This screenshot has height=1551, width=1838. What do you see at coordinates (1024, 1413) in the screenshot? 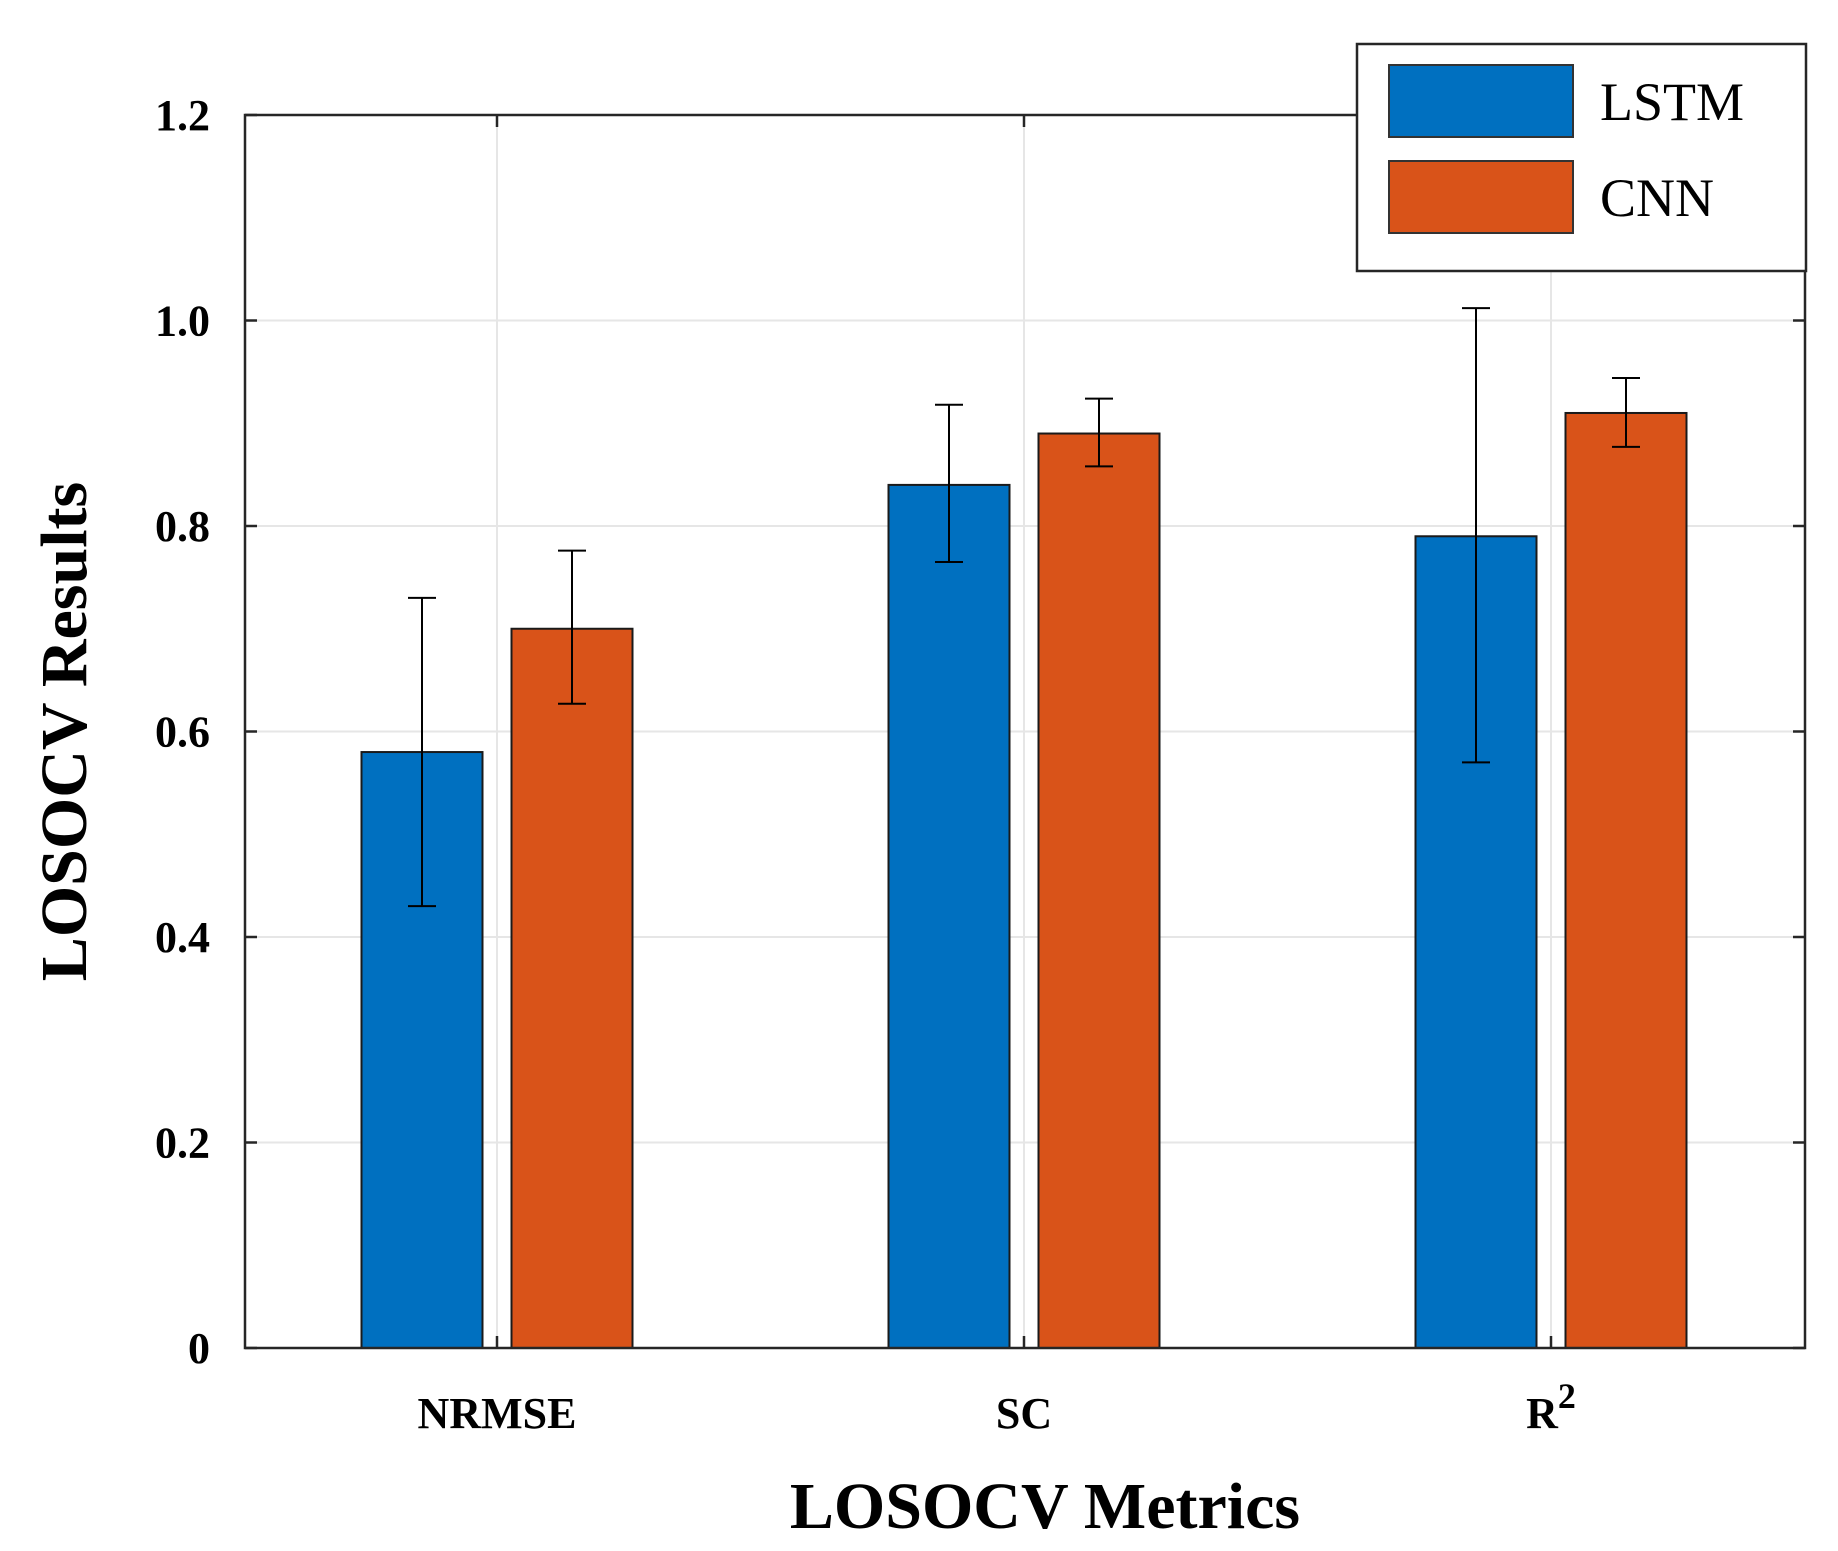
I see `x-tick-label: SC` at bounding box center [1024, 1413].